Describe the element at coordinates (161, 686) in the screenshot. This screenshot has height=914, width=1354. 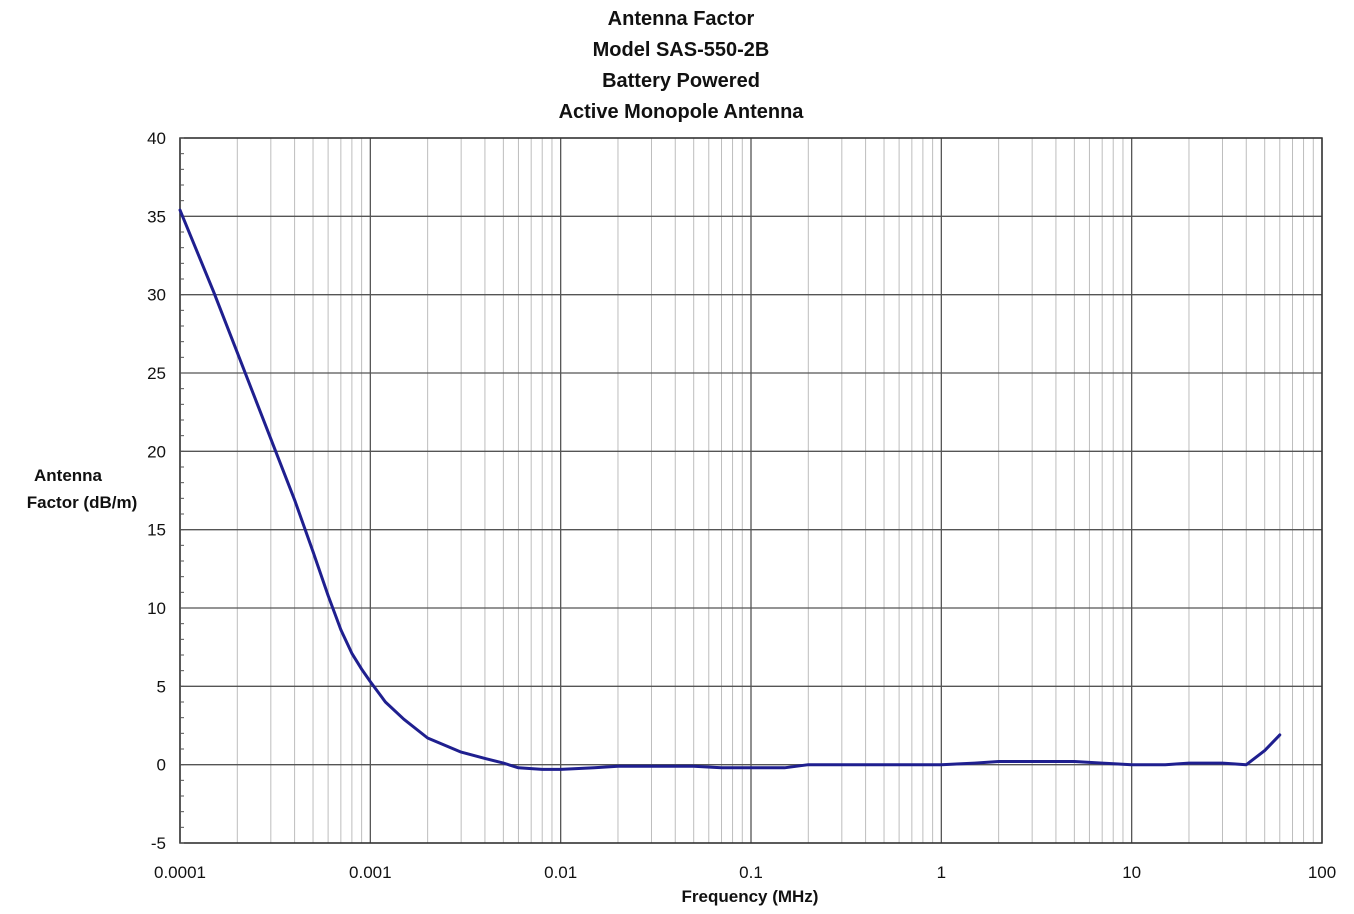
I see `y-tick-label: 5` at that location.